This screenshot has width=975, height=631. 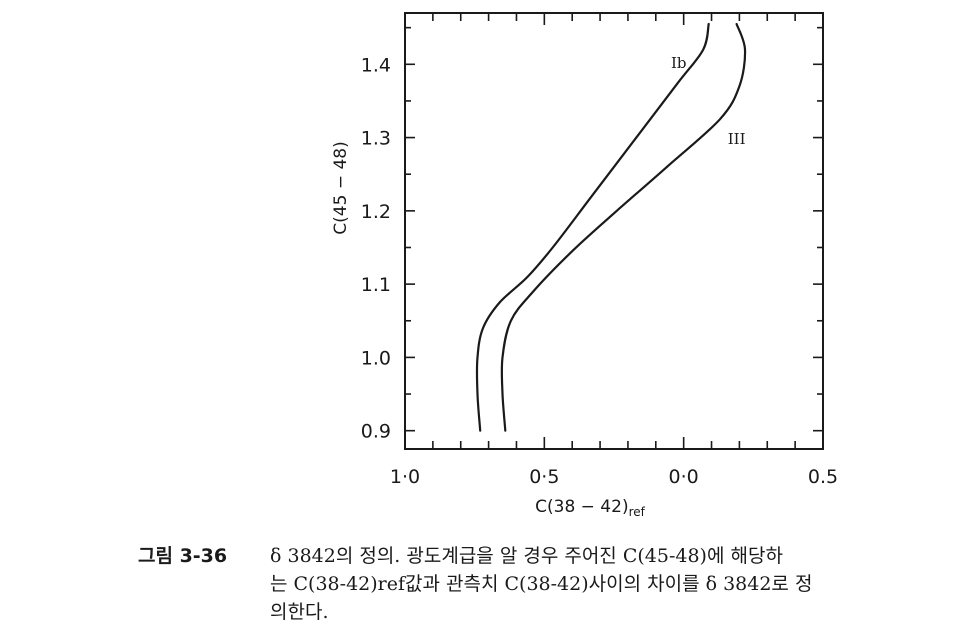 What do you see at coordinates (376, 65) in the screenshot?
I see `y-tick-label: 1.4` at bounding box center [376, 65].